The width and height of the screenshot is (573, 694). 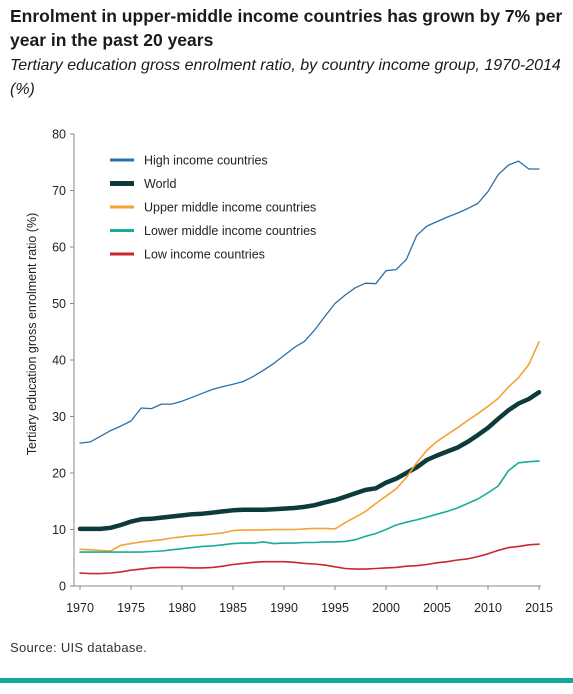 What do you see at coordinates (80, 608) in the screenshot?
I see `x-tick-label: 1970` at bounding box center [80, 608].